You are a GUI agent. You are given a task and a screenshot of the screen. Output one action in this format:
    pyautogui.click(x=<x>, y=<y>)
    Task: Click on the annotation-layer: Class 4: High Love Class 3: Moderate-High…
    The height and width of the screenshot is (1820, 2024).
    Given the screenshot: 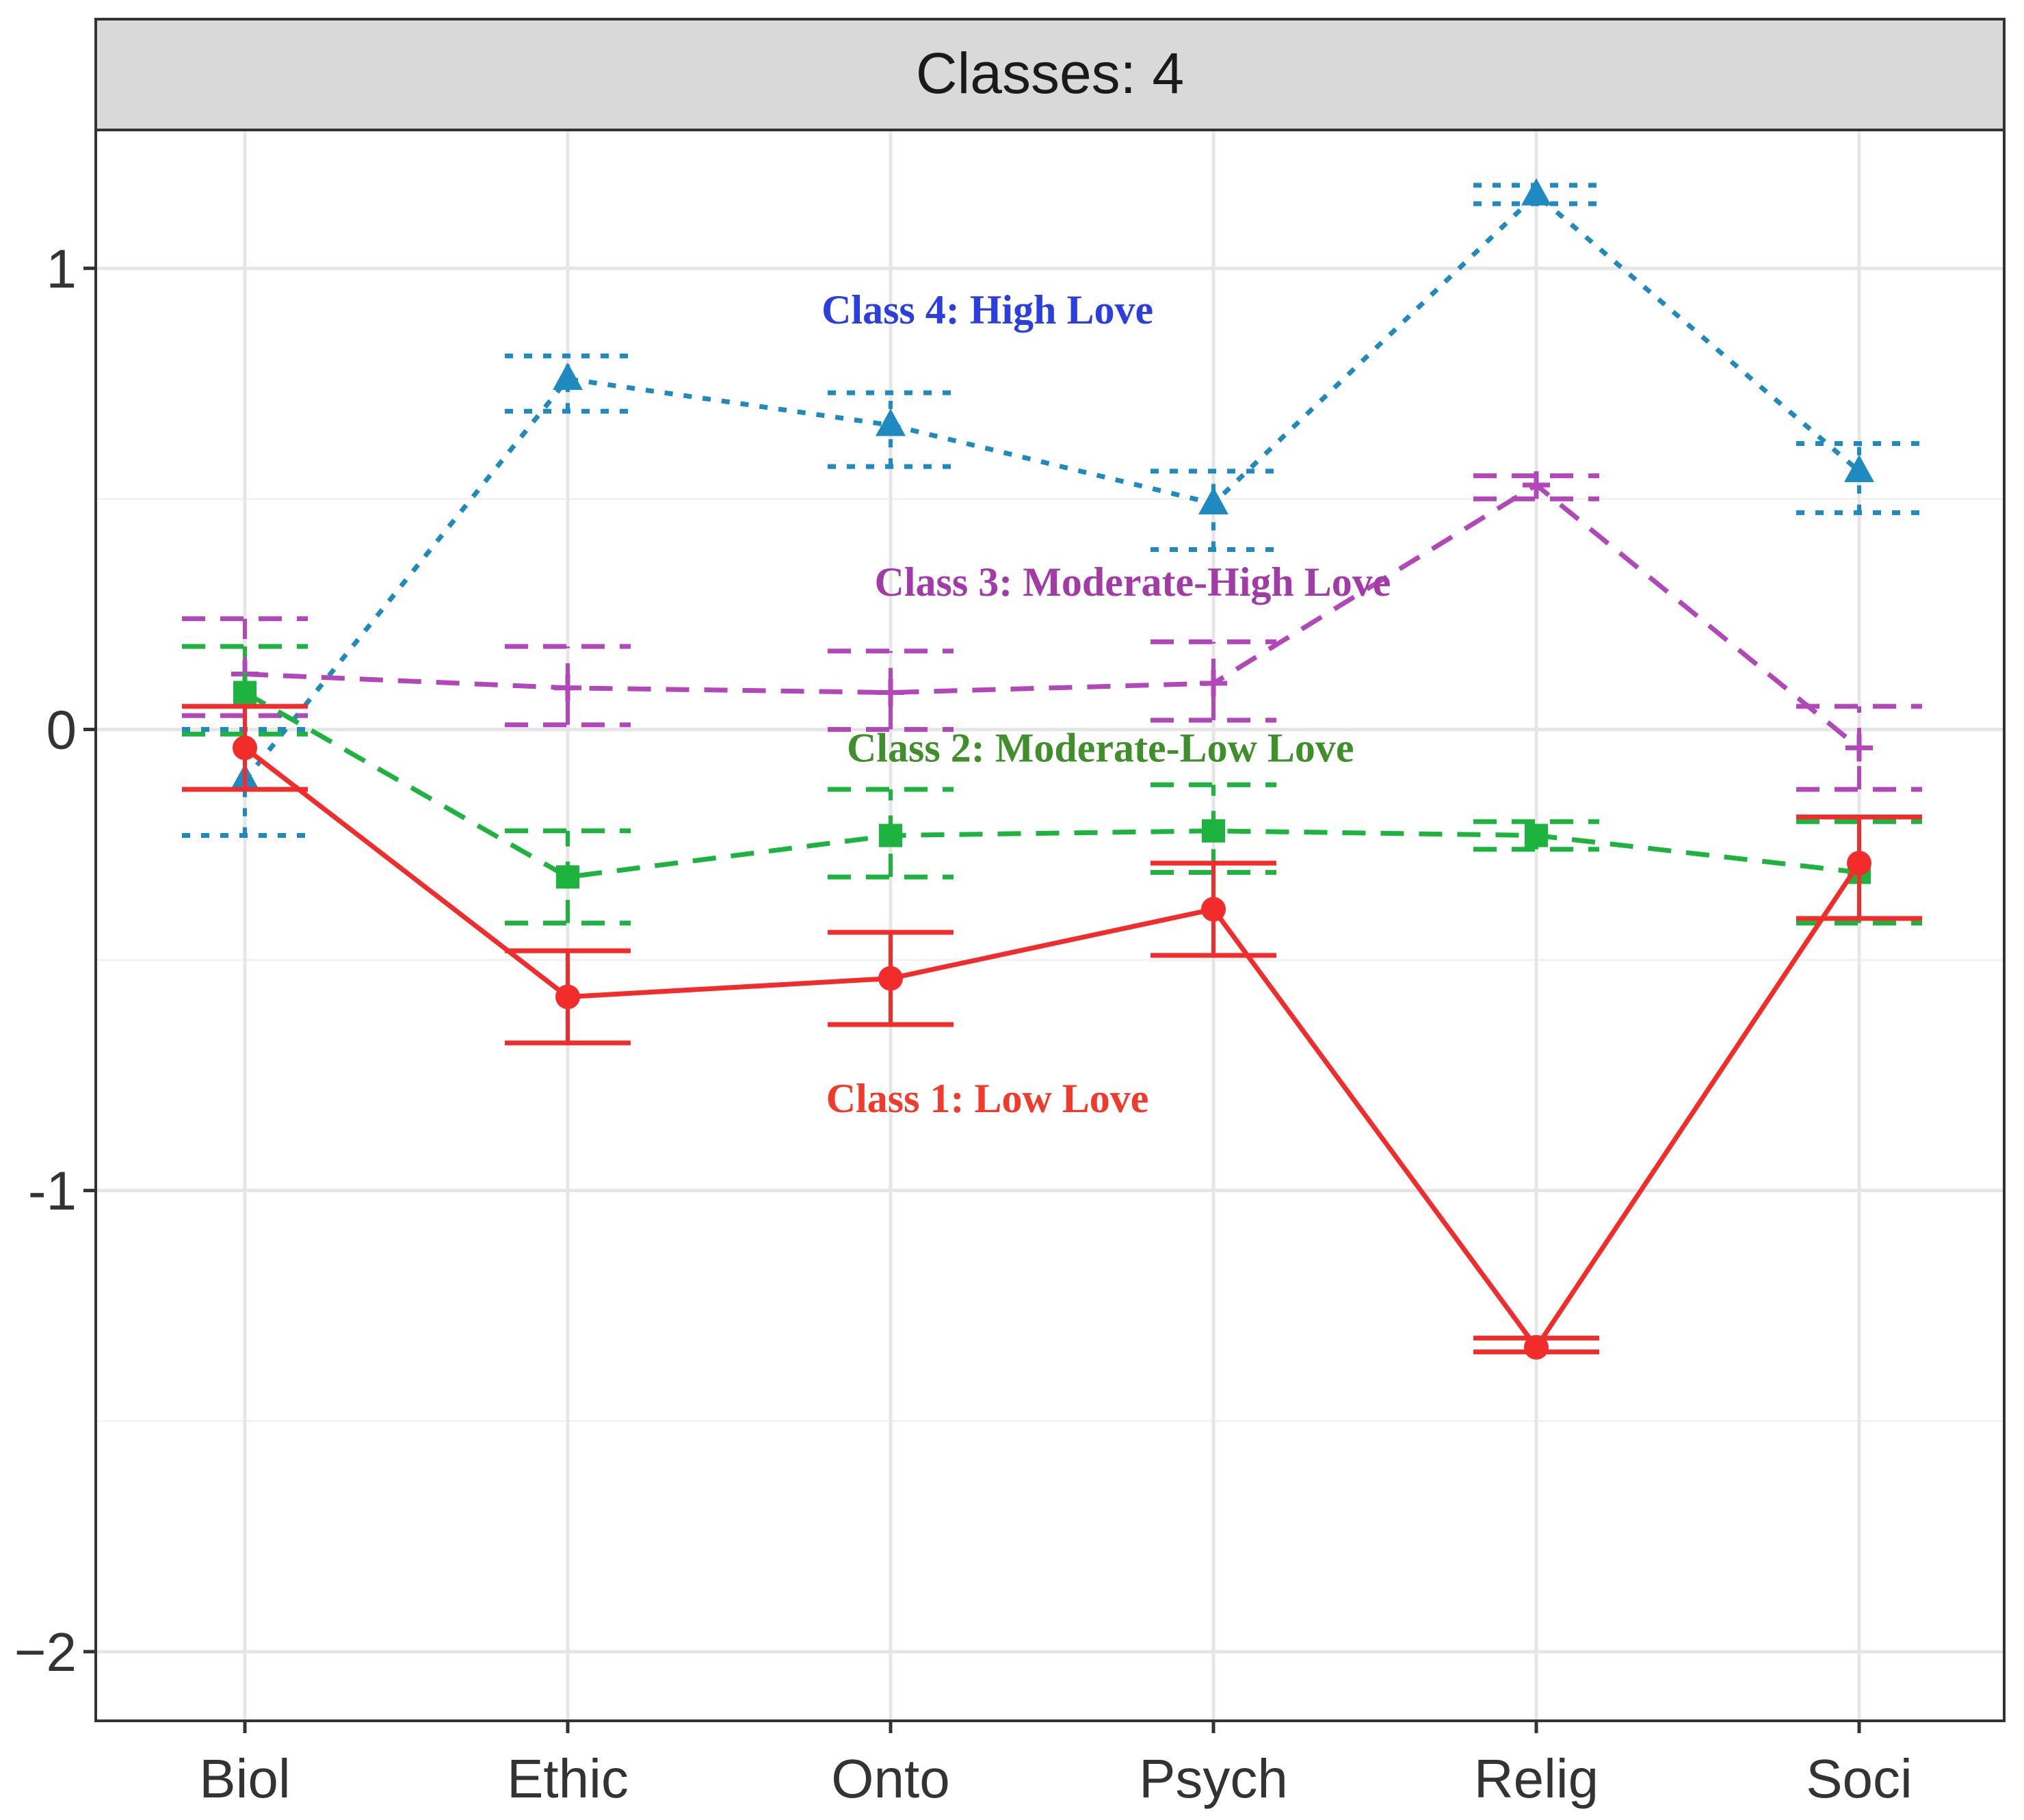 What is the action you would take?
    pyautogui.click(x=1106, y=704)
    